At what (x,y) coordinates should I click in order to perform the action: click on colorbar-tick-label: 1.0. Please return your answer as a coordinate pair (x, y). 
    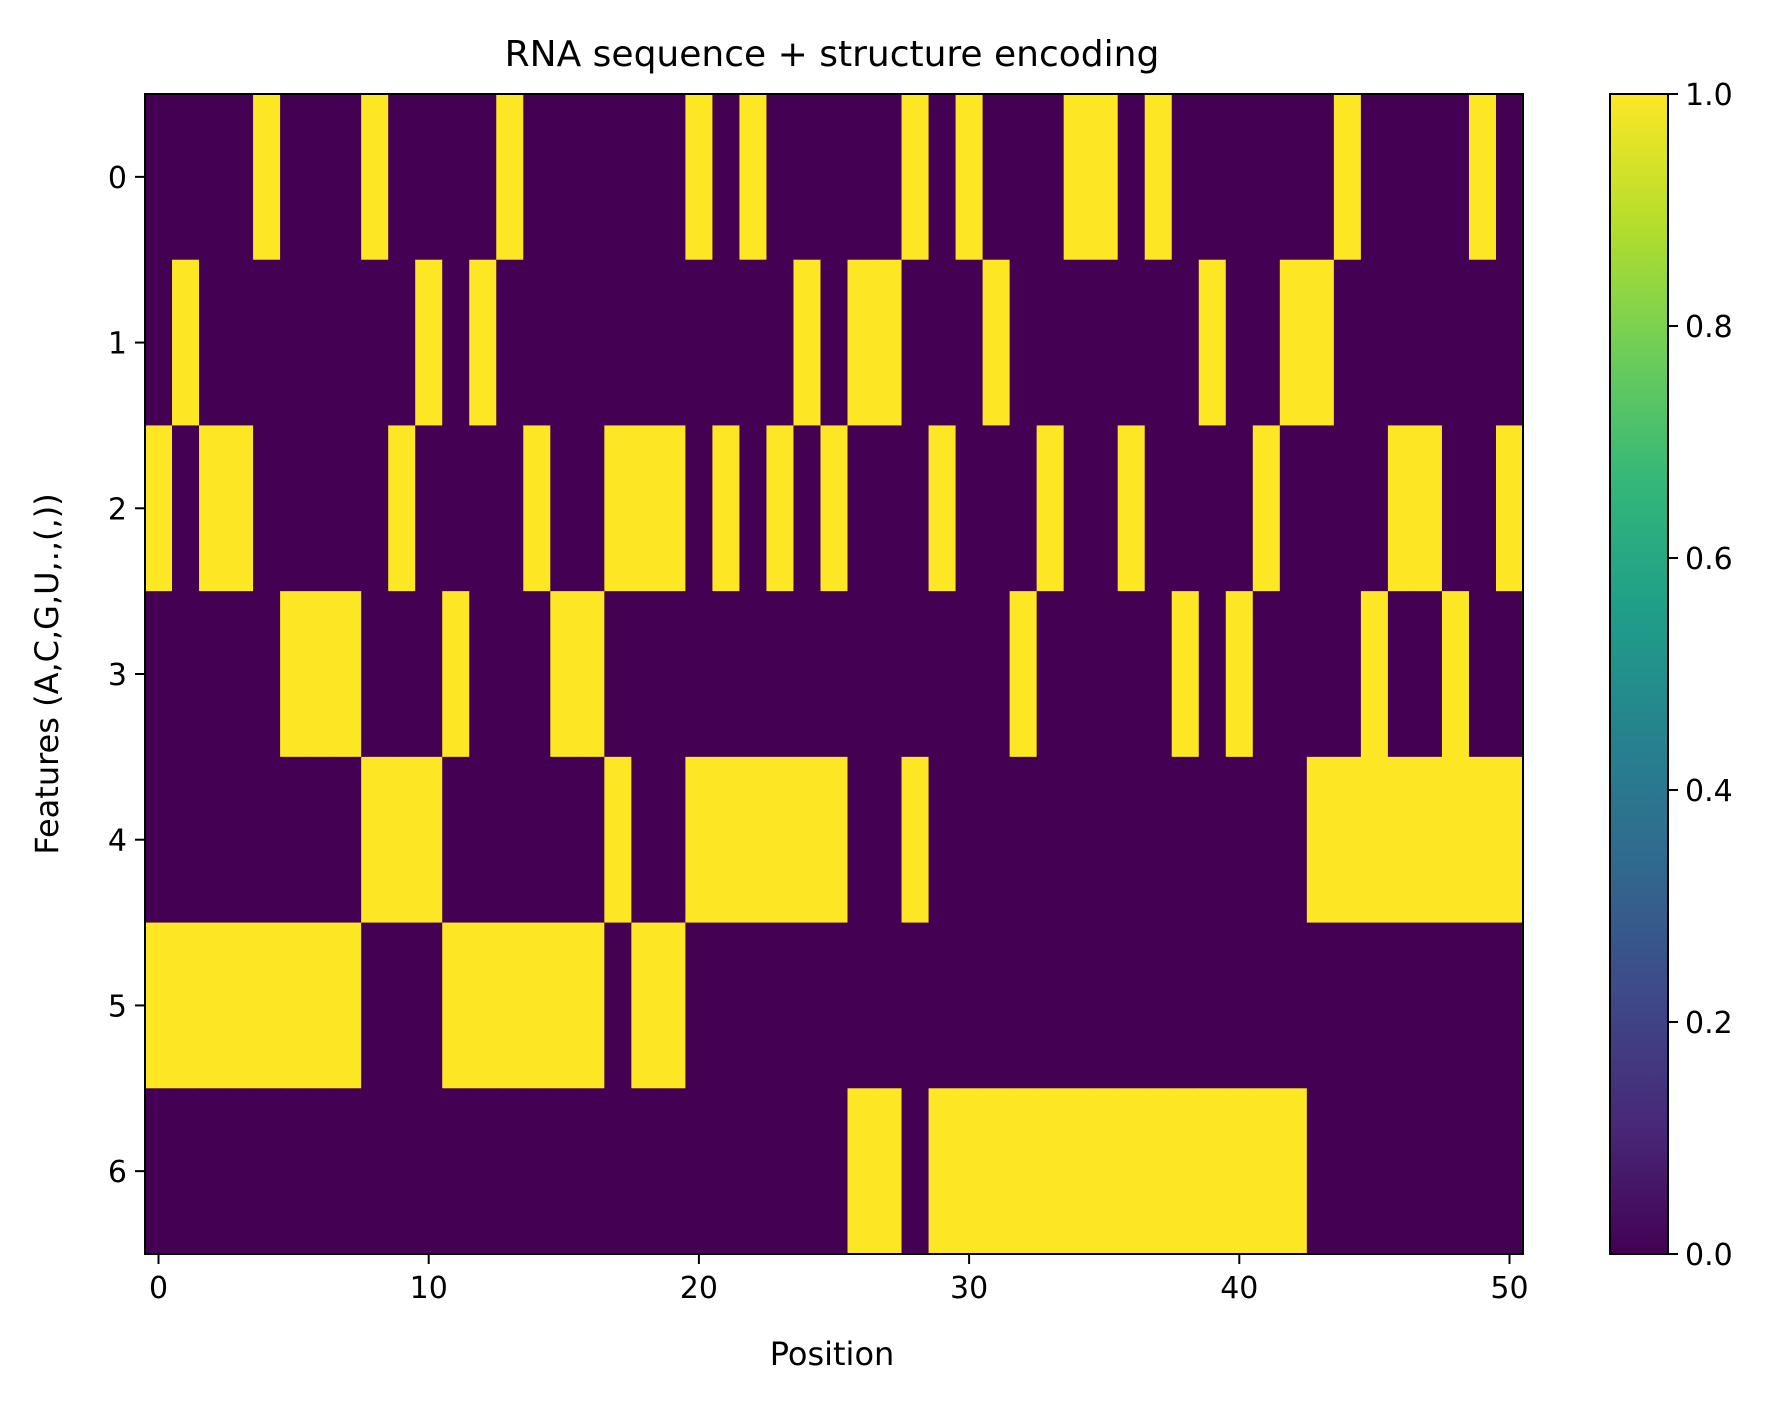
    Looking at the image, I should click on (1709, 95).